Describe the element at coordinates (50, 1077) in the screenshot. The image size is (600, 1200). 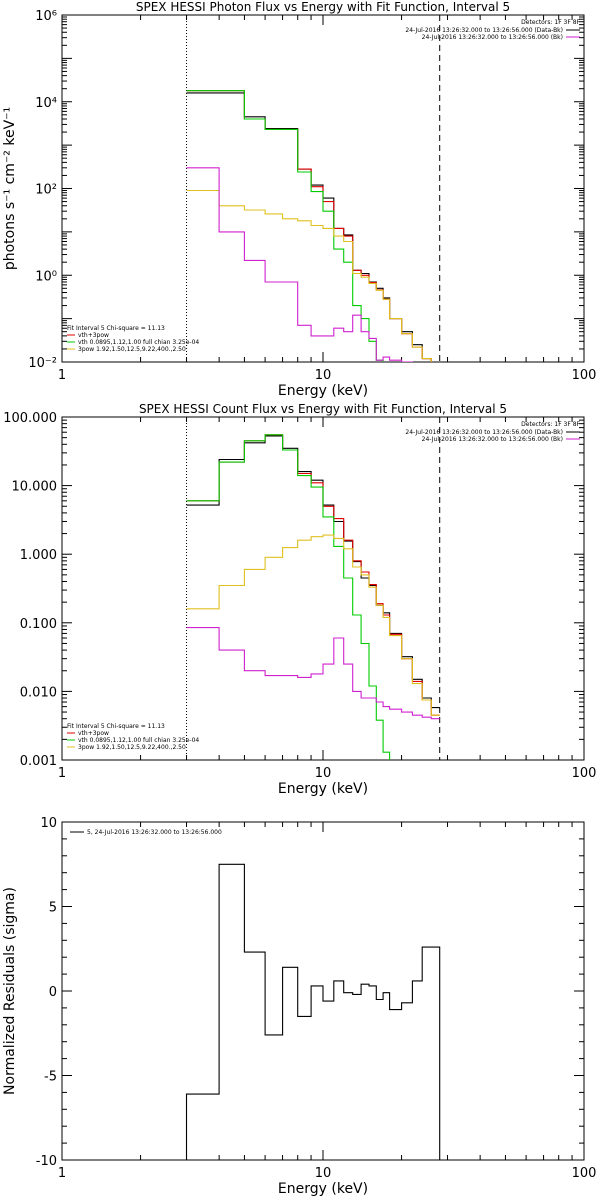
I see `residuals-y-tick-label: -5` at that location.